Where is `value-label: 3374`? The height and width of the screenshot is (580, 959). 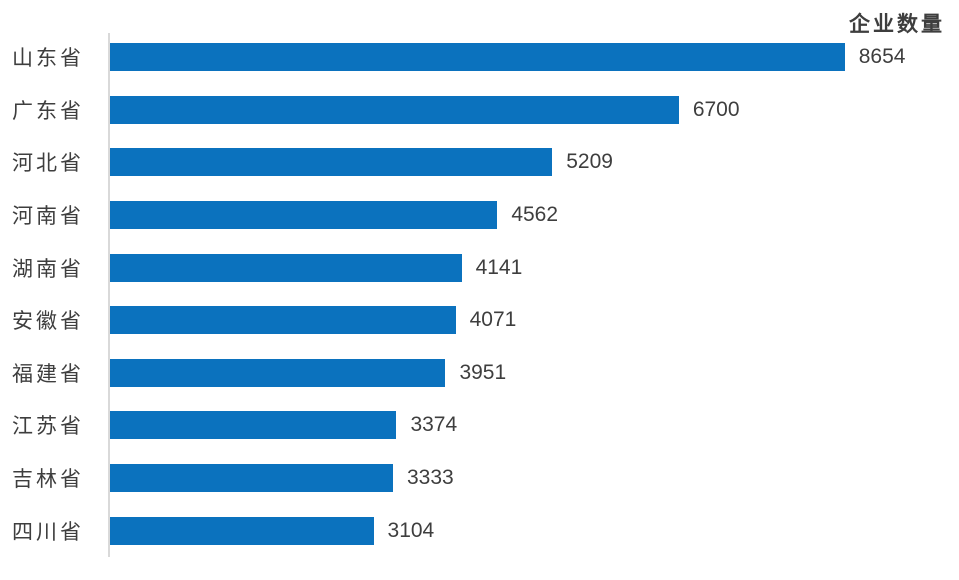
value-label: 3374 is located at coordinates (434, 425).